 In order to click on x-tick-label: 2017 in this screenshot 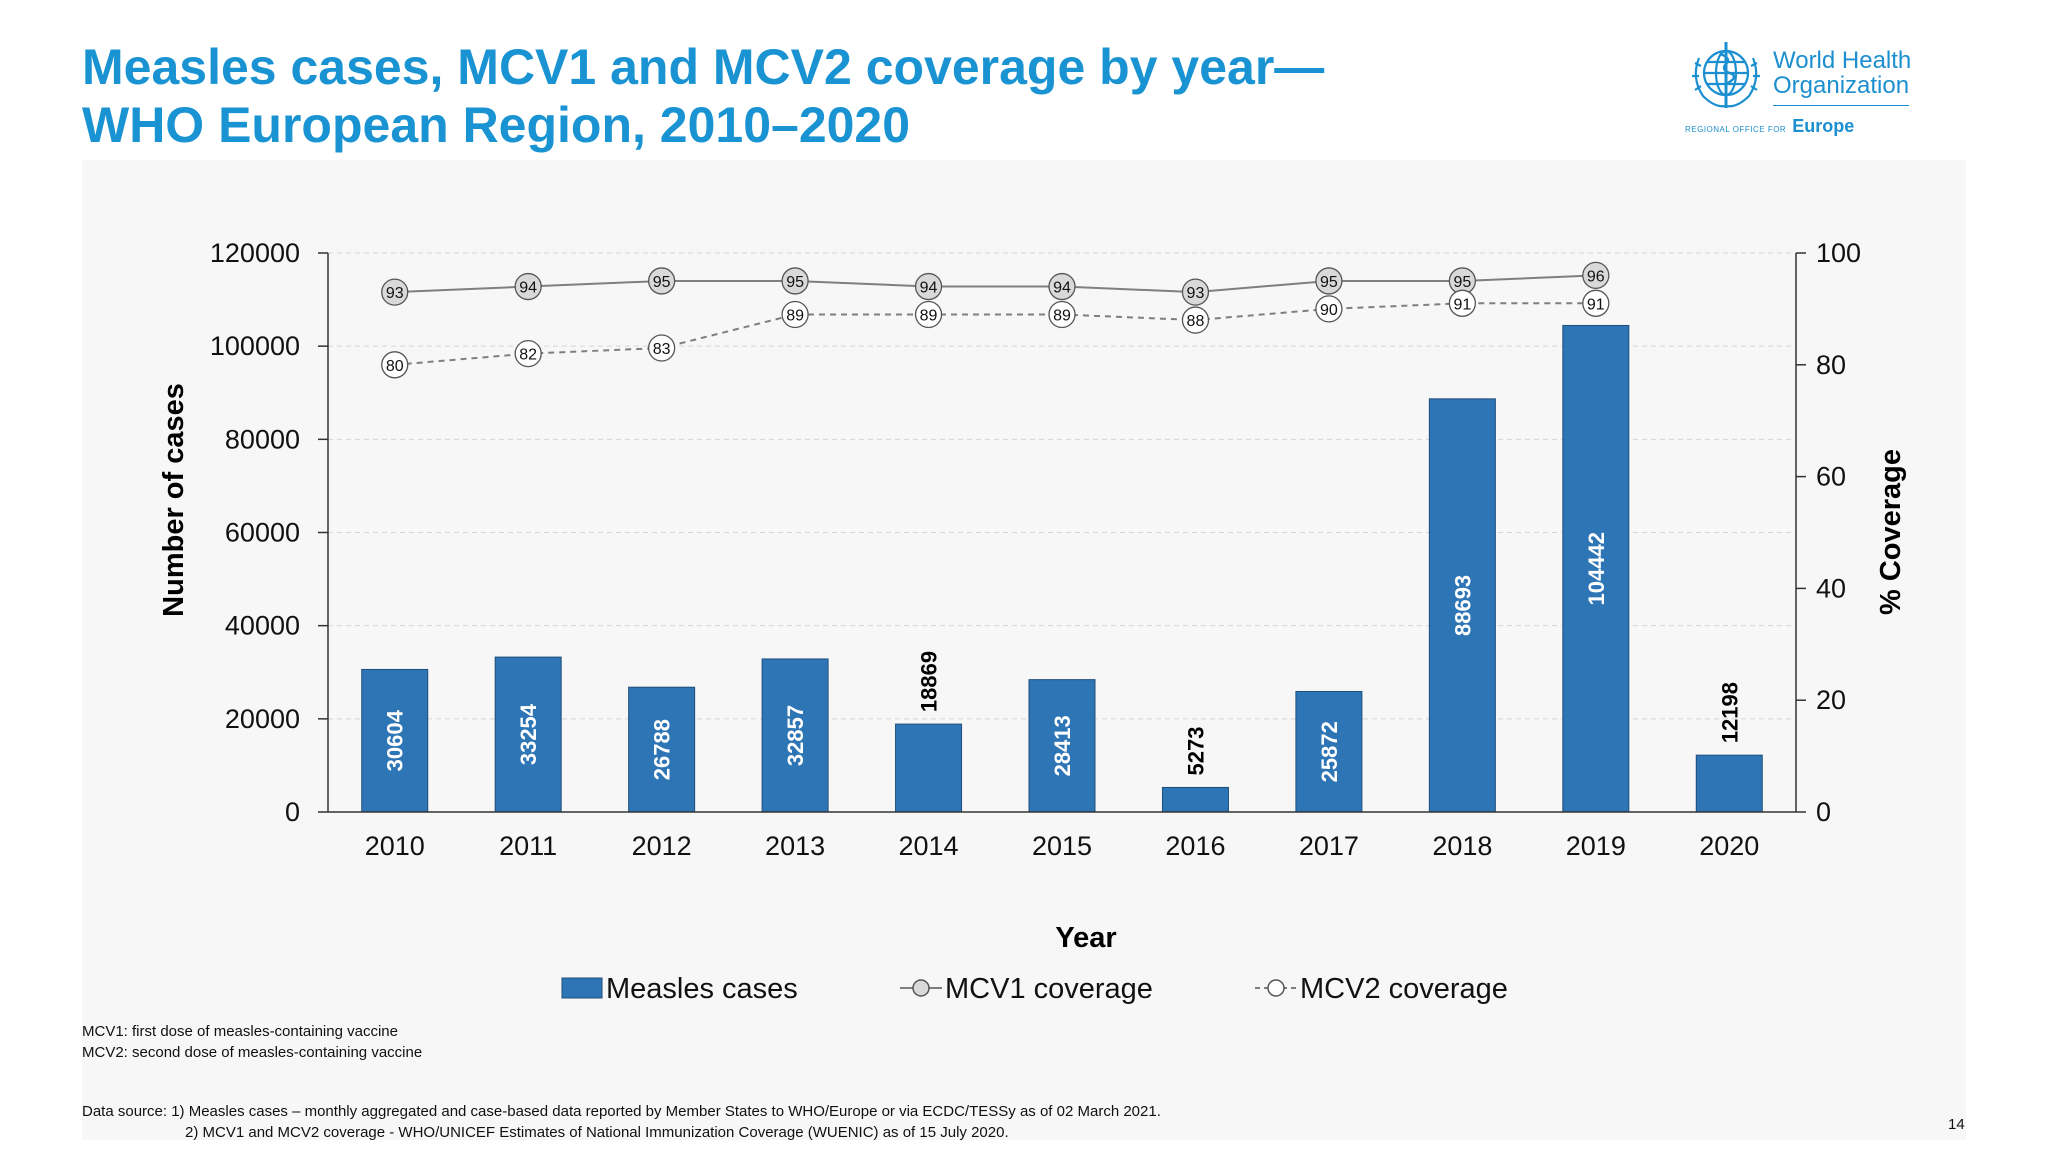, I will do `click(1329, 846)`.